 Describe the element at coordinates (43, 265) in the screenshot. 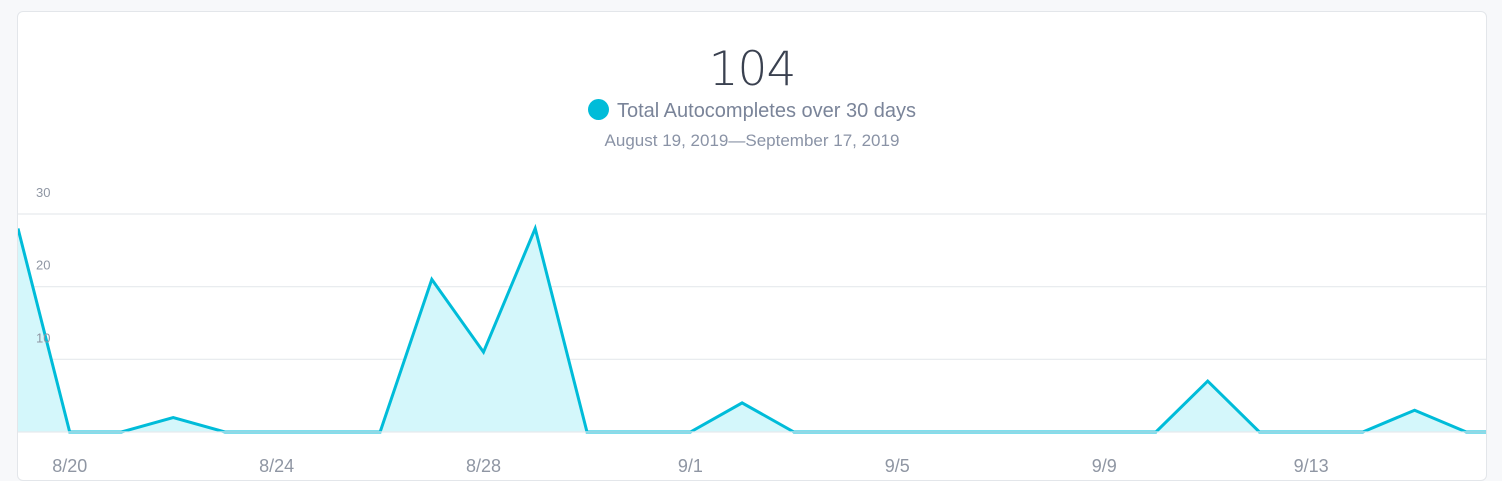

I see `y-tick-20: 20` at that location.